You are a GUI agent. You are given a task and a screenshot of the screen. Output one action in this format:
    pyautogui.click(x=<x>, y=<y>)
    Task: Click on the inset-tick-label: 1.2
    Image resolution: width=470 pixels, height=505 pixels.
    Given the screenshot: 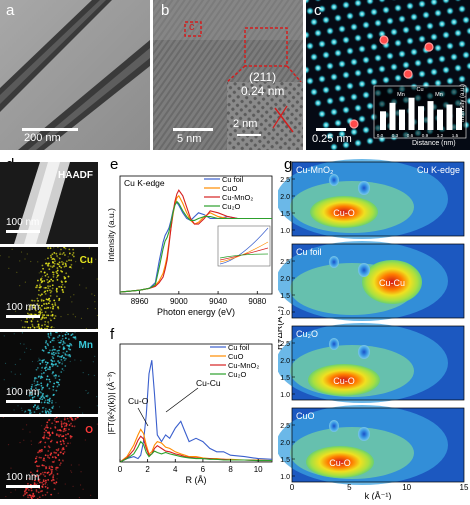 What is the action you would take?
    pyautogui.click(x=440, y=135)
    